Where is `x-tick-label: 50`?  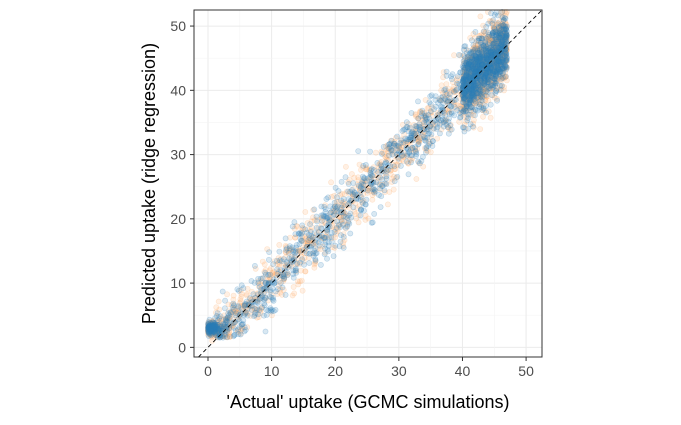
x-tick-label: 50 is located at coordinates (526, 371).